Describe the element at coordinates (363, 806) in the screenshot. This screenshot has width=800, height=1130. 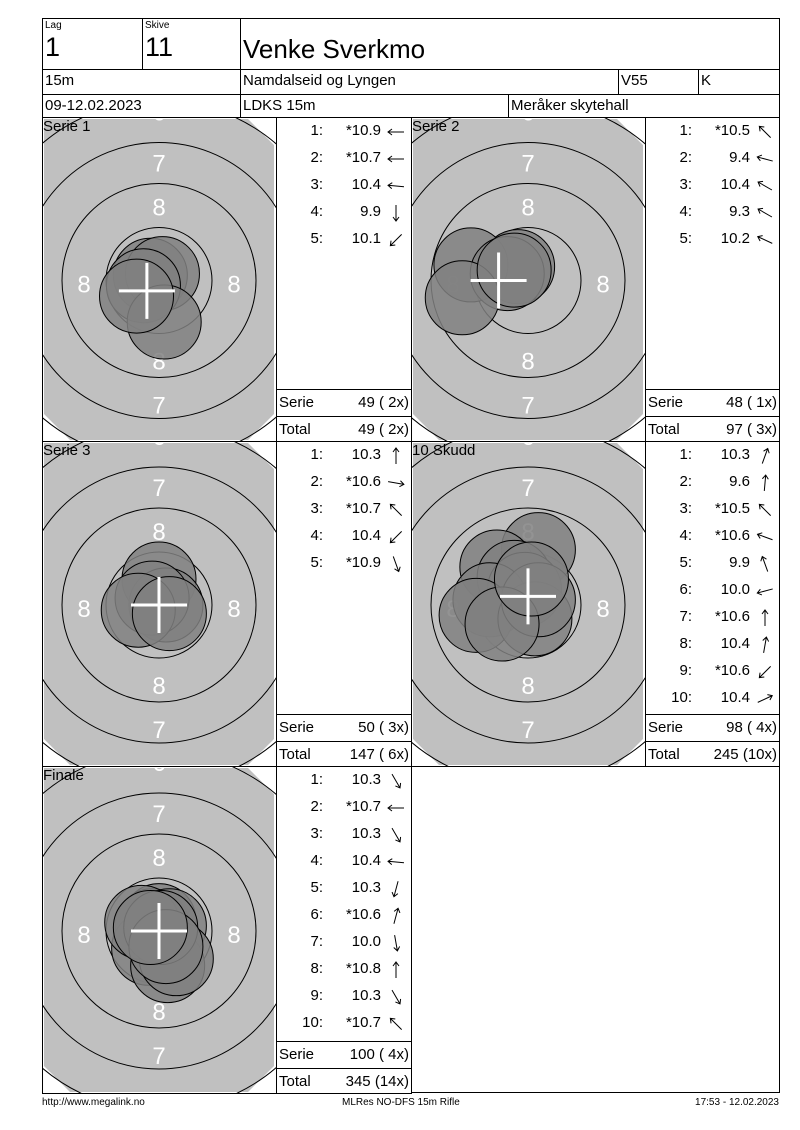
I see `shot-score: *10.7` at that location.